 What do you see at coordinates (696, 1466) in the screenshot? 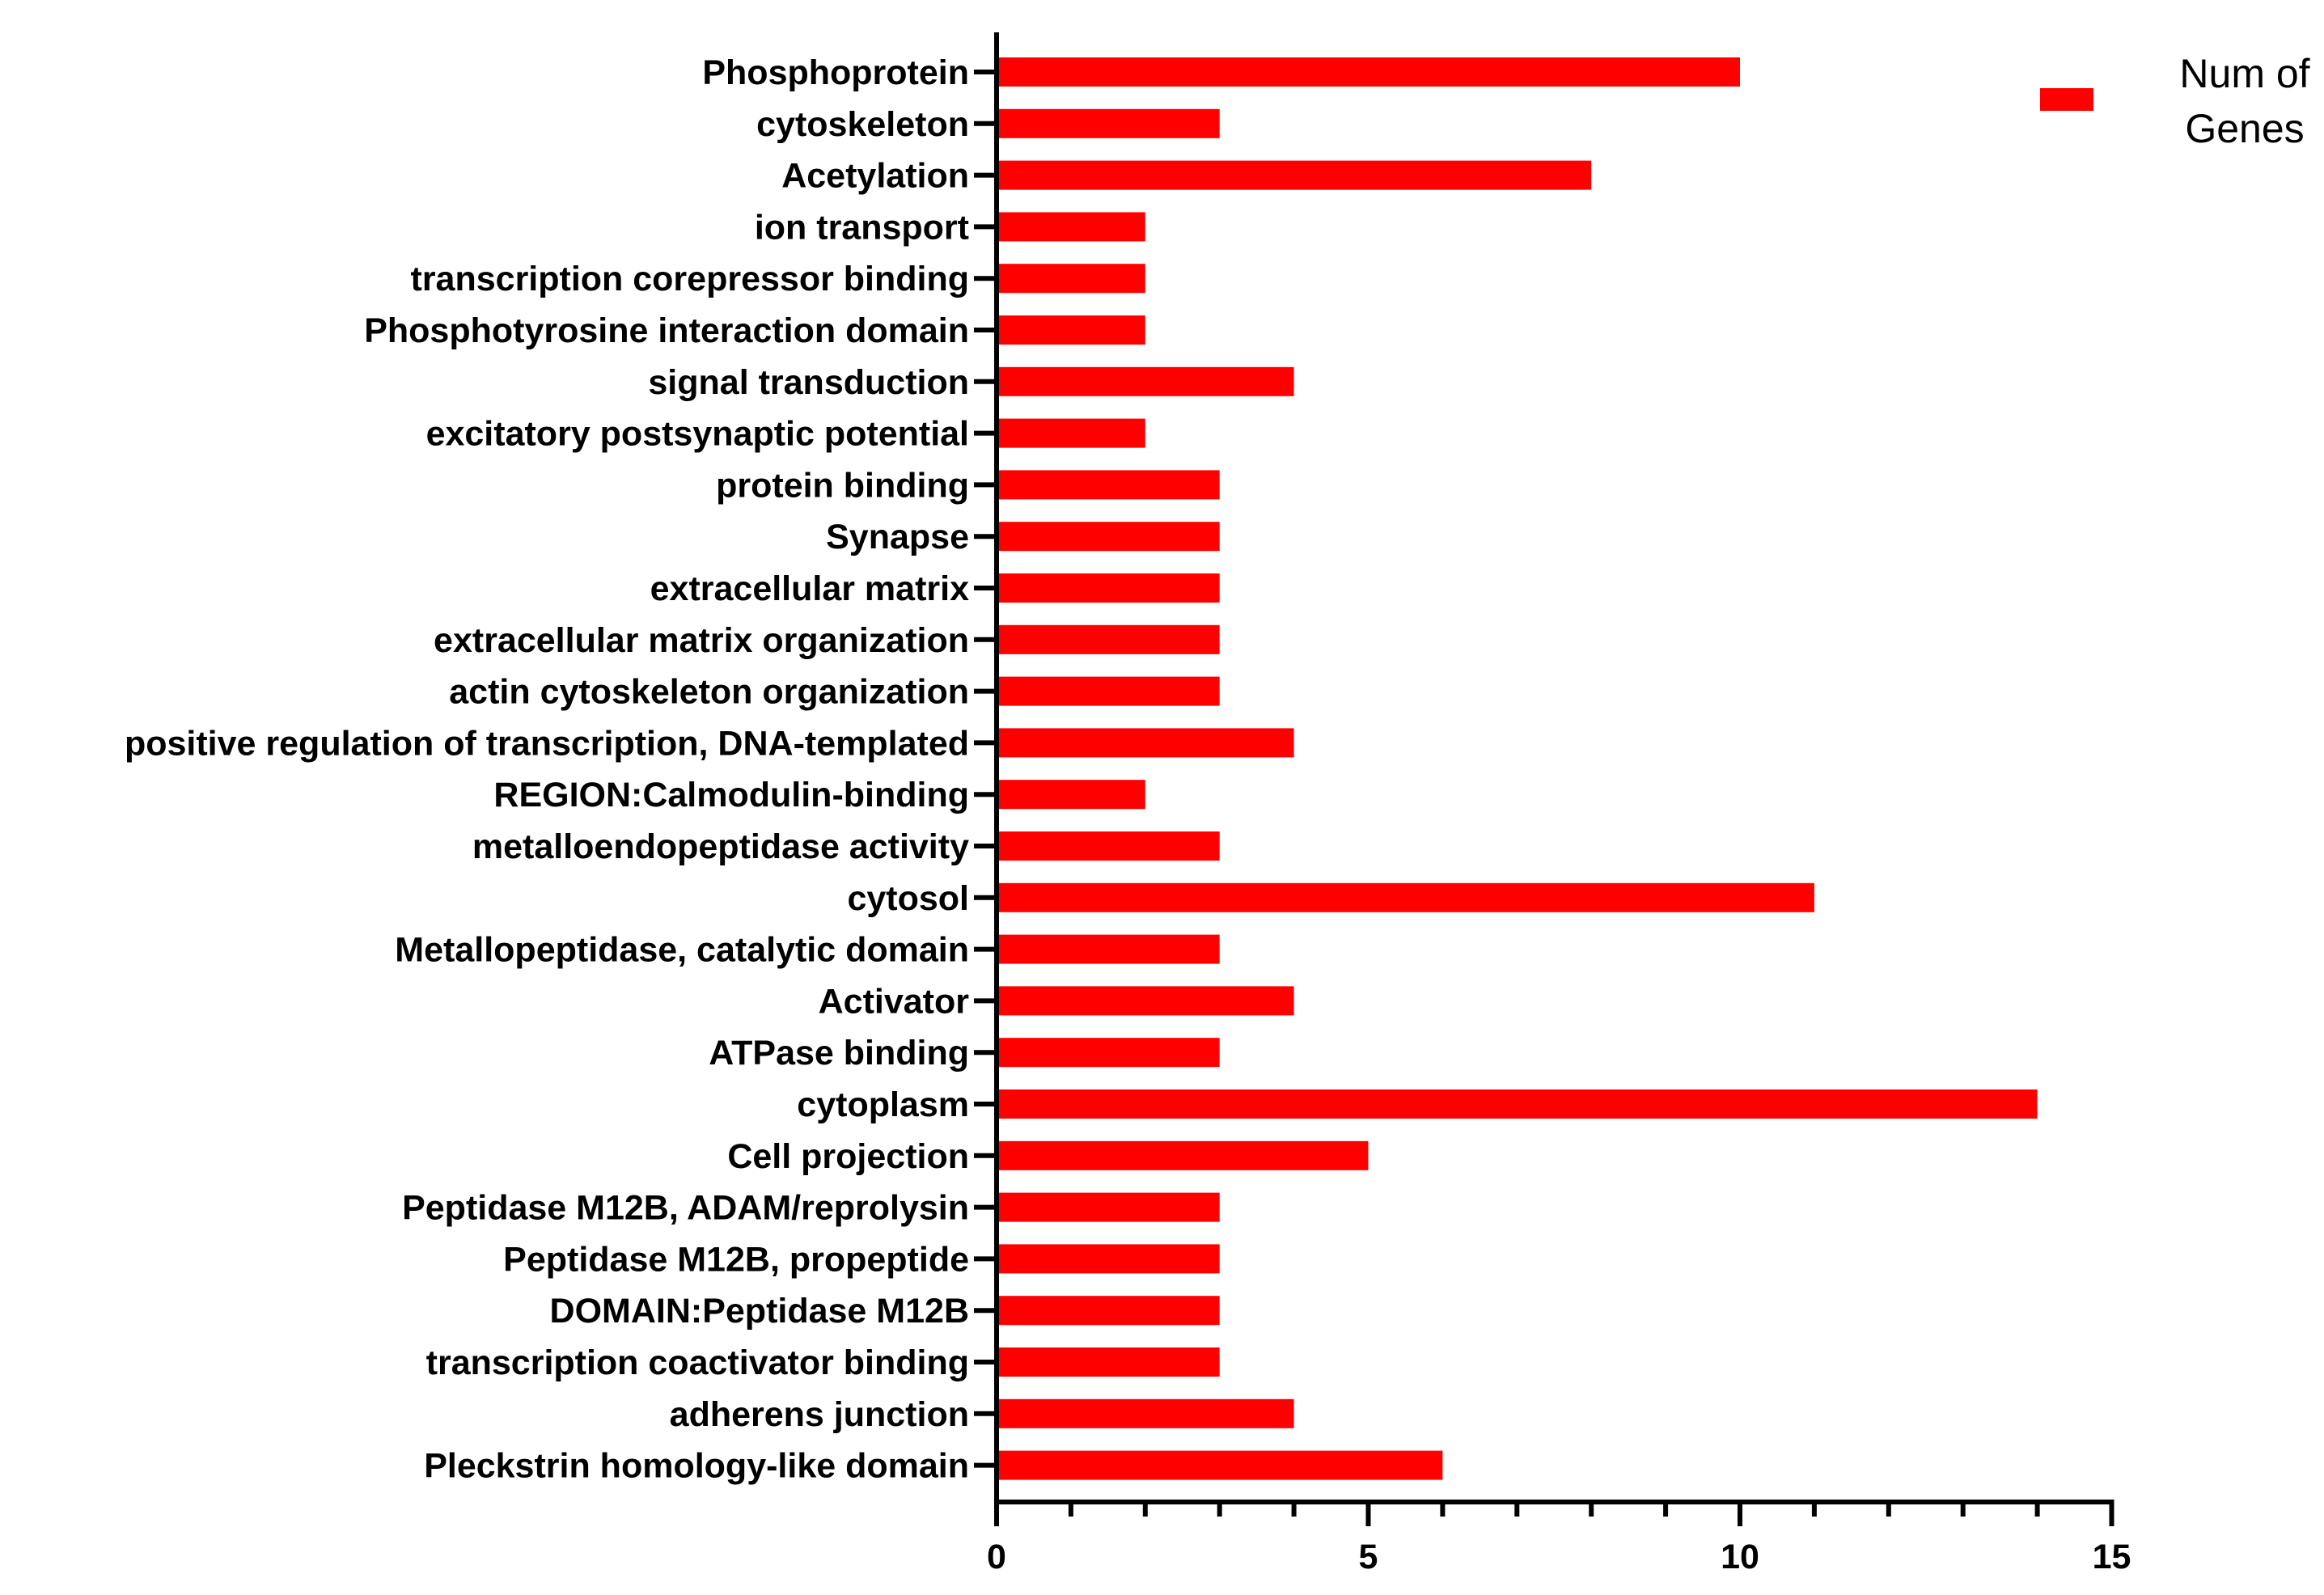
I see `category-label: Pleckstrin homology-like domain` at bounding box center [696, 1466].